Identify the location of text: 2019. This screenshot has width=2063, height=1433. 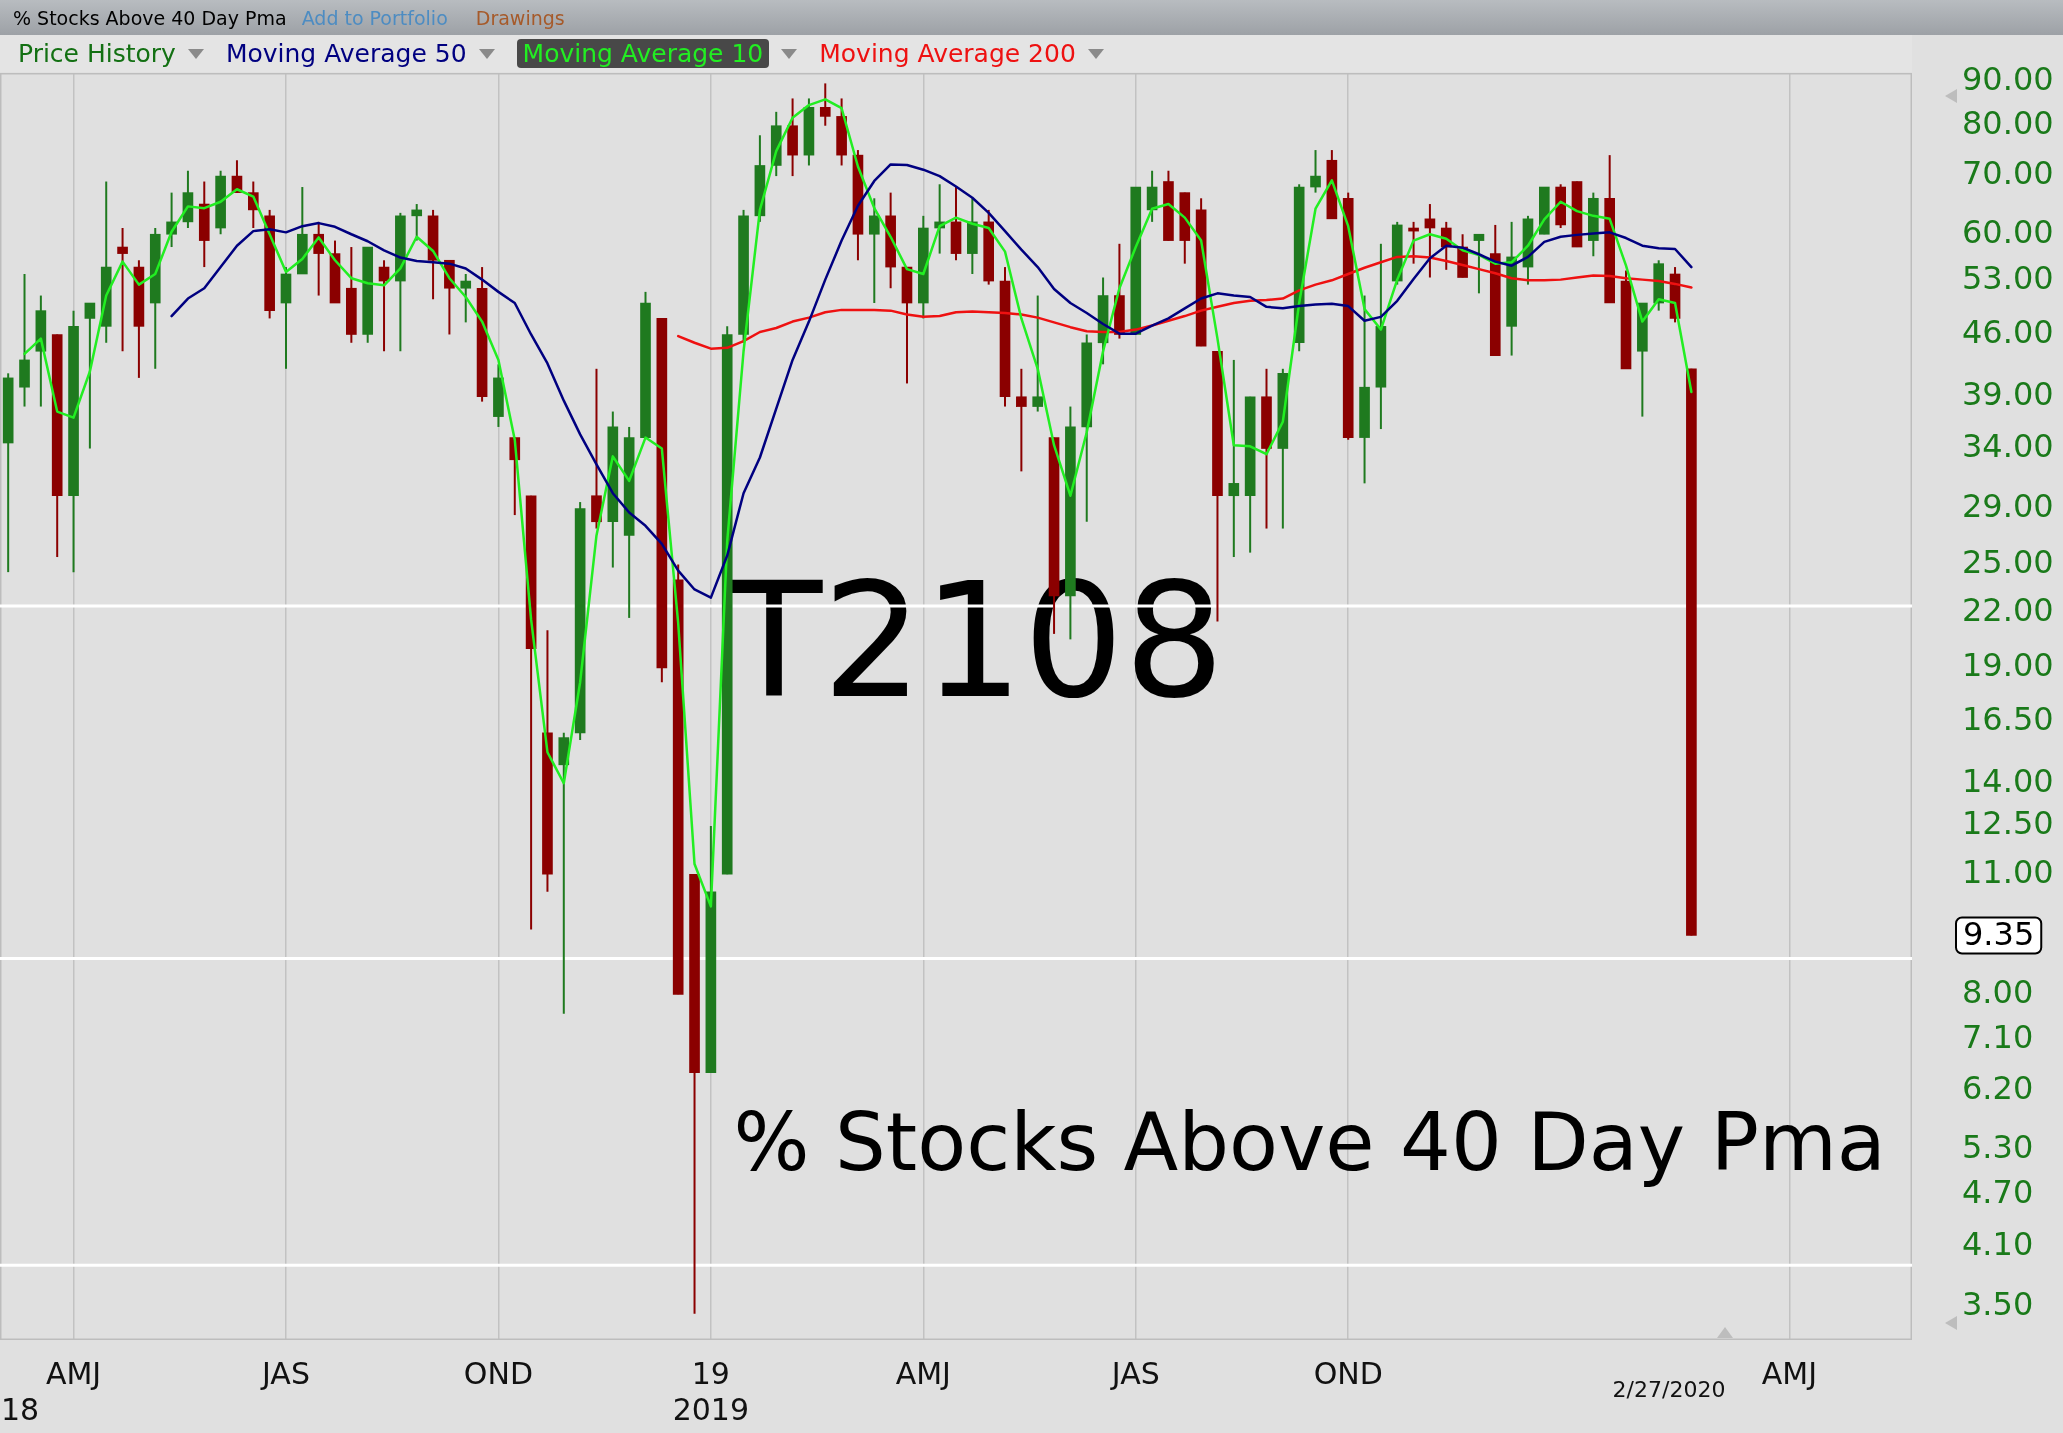
(711, 1409).